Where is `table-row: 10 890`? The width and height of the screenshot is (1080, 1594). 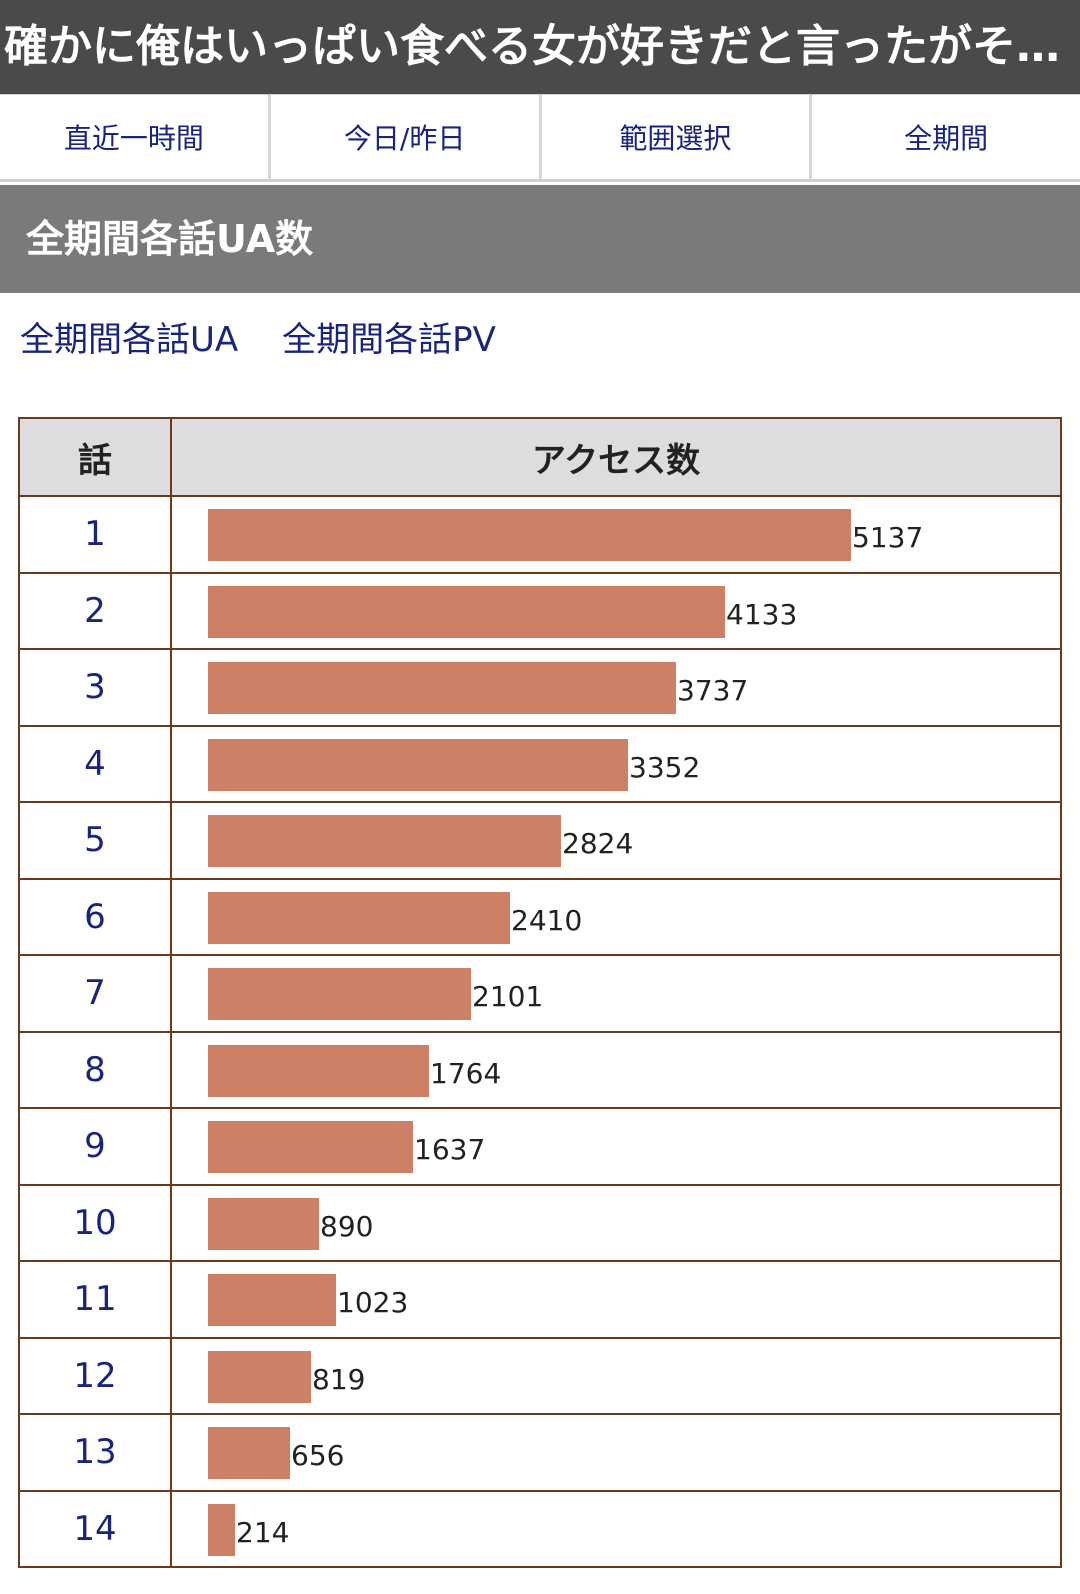
table-row: 10 890 is located at coordinates (540, 1222).